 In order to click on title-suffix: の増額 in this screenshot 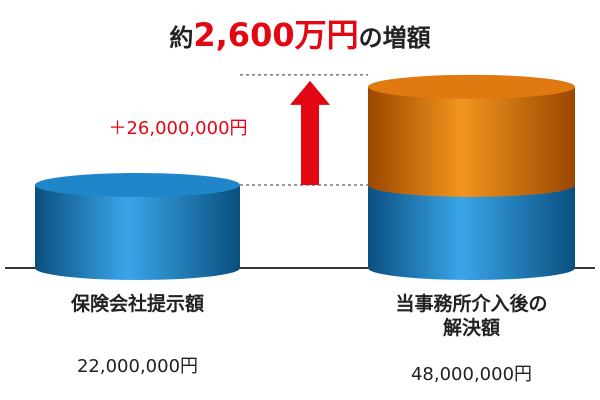, I will do `click(395, 38)`.